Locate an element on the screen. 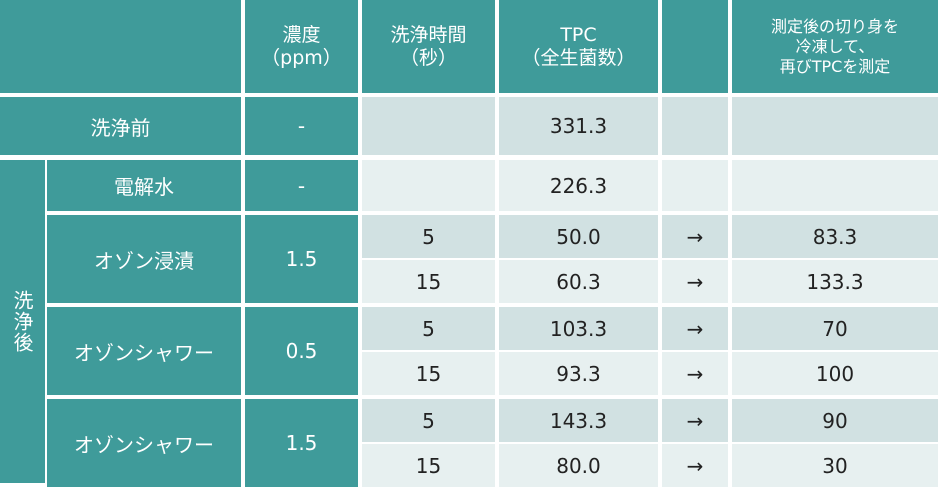  cell-text: 70 is located at coordinates (835, 328).